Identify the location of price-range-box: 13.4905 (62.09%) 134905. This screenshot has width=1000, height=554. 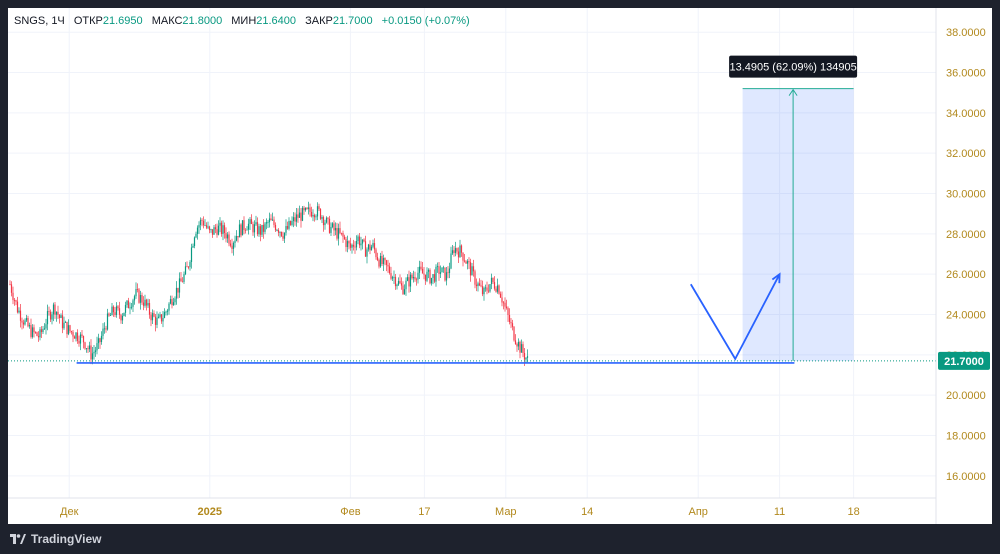
(793, 208).